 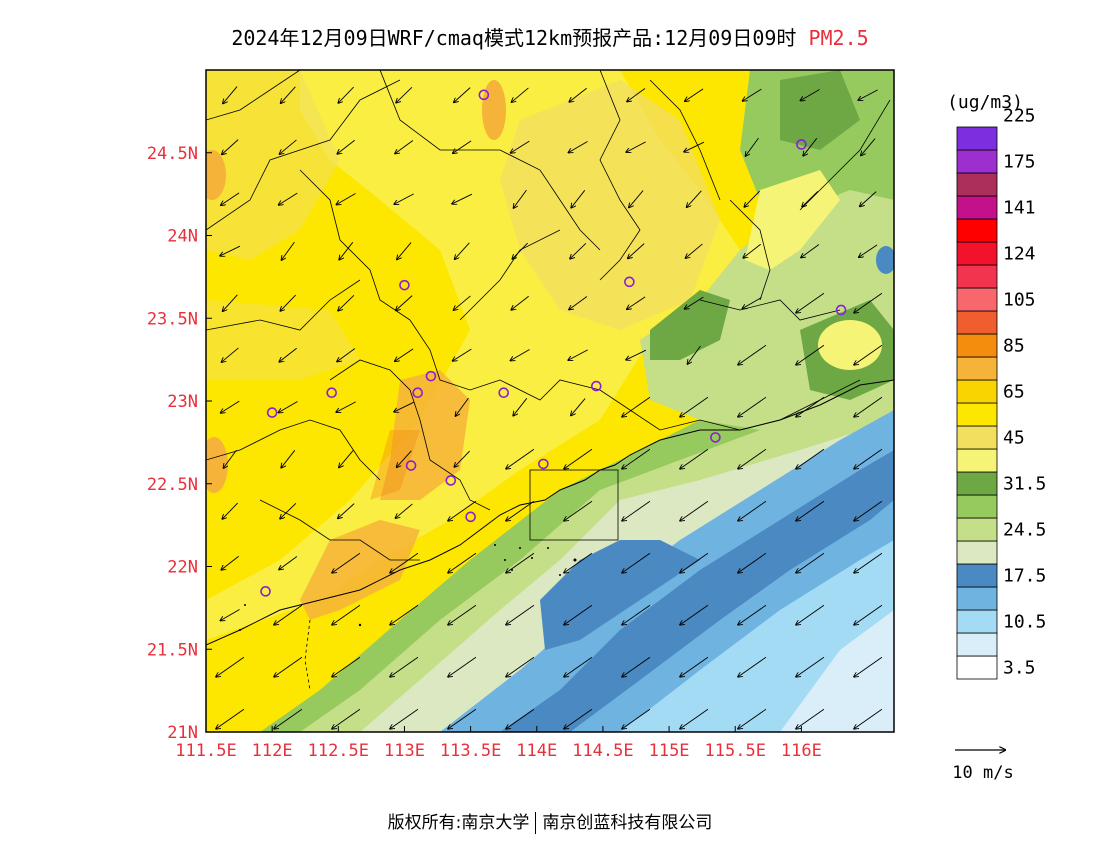 What do you see at coordinates (172, 319) in the screenshot?
I see `y-tick-label: 23.5N` at bounding box center [172, 319].